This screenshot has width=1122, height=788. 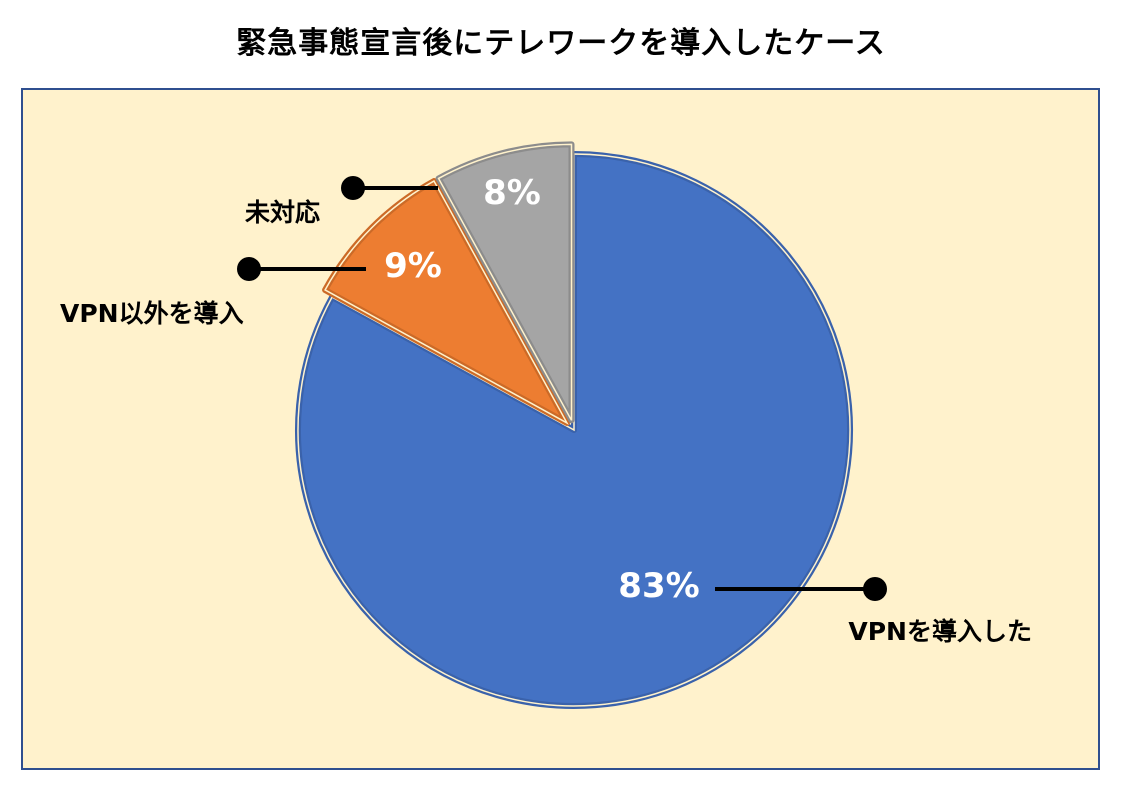 I want to click on data-label-3: 8%, so click(x=512, y=193).